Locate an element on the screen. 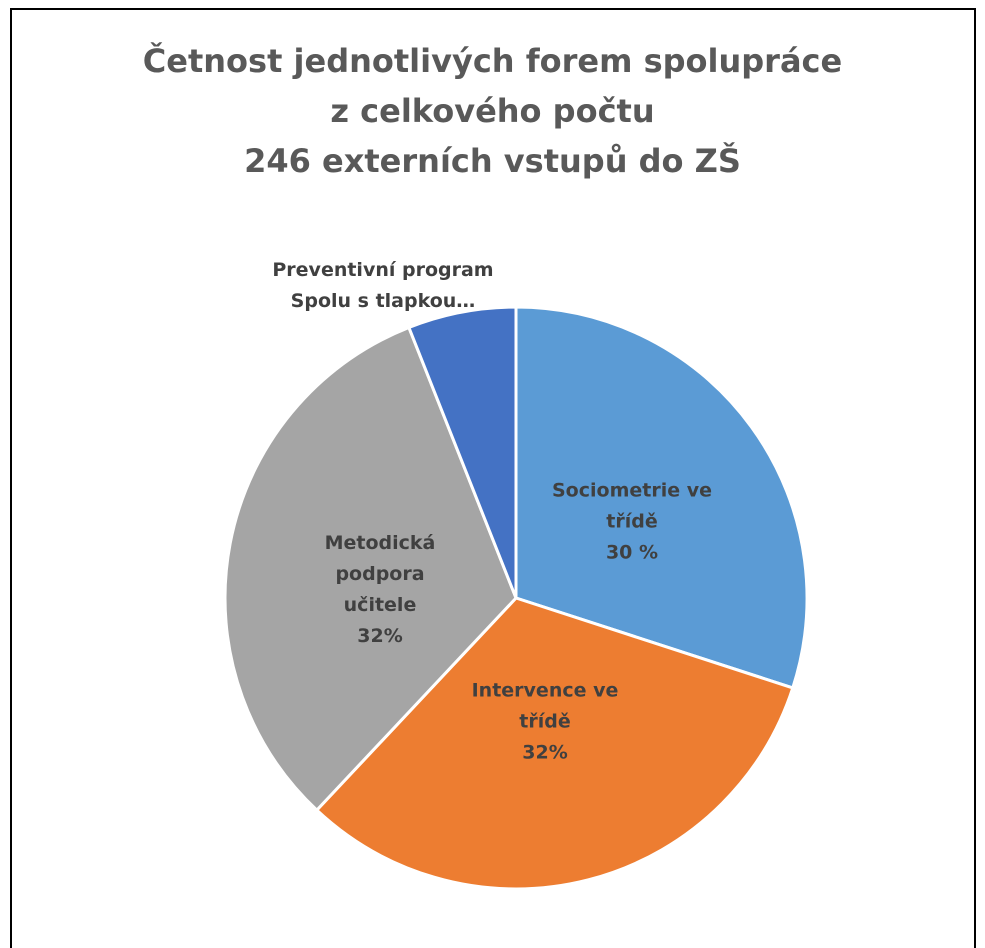 The image size is (985, 948). category-label: Metodická podpora učitele is located at coordinates (380, 574).